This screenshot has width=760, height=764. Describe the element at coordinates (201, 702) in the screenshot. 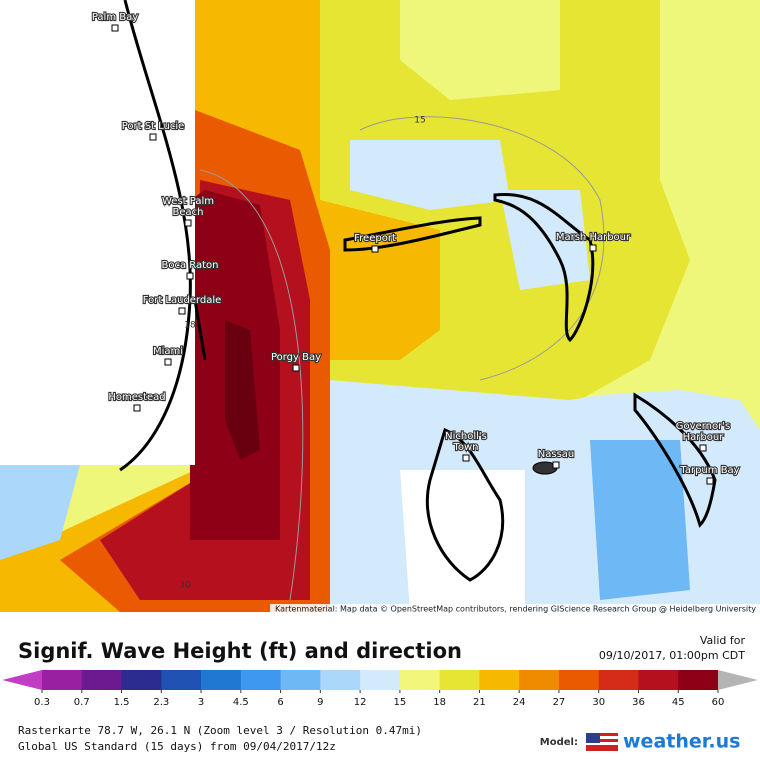

I see `colorbar-tick-label: 3` at that location.